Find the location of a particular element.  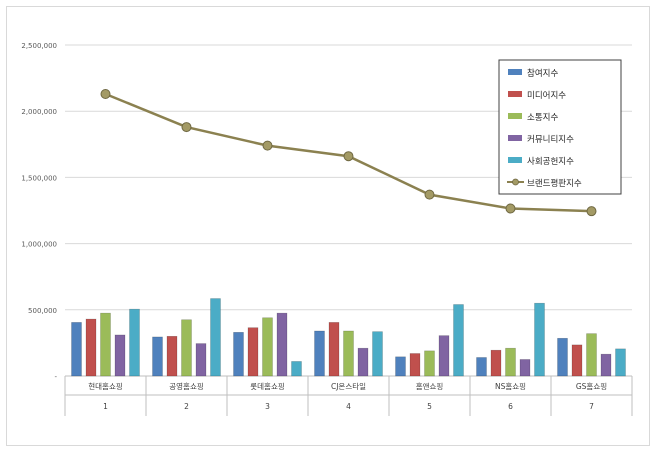

x-rank-label: 3 is located at coordinates (267, 406).